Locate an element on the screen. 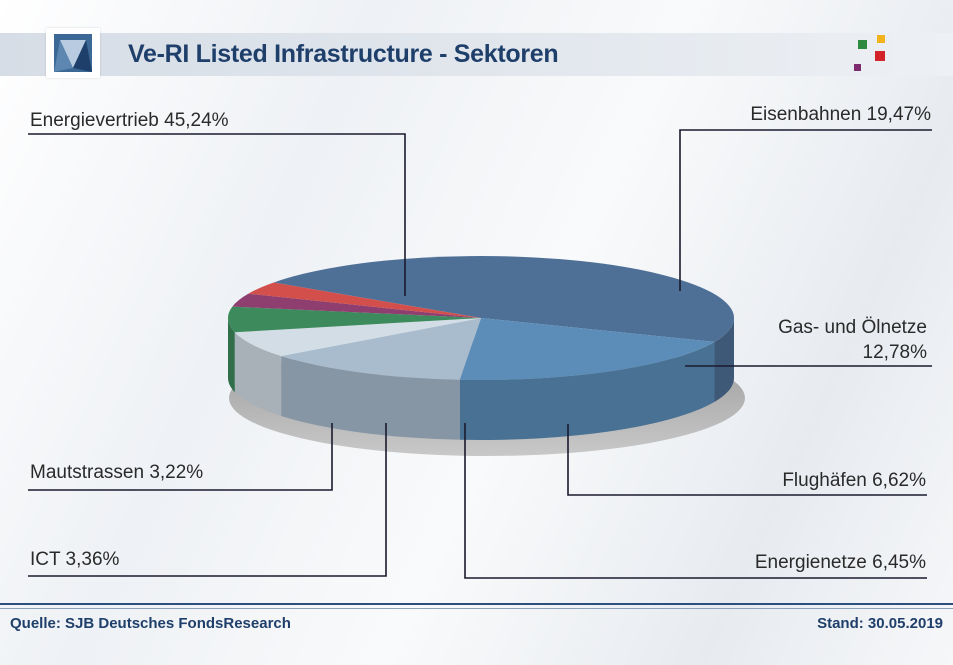 The image size is (953, 665). leader-line-flughaefen is located at coordinates (747, 460).